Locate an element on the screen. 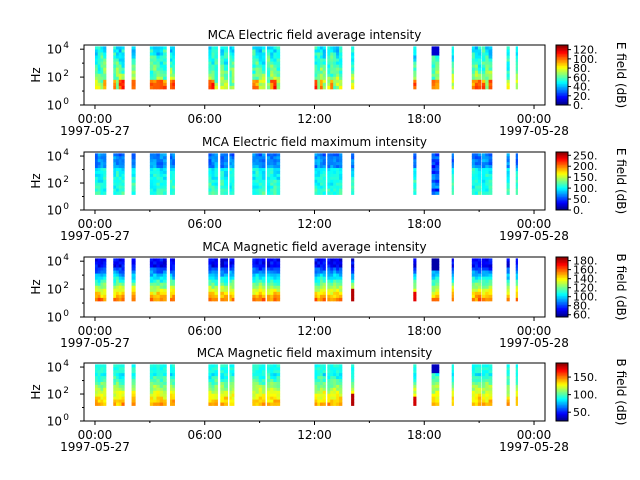  x-tick-label: 18:00 is located at coordinates (424, 224).